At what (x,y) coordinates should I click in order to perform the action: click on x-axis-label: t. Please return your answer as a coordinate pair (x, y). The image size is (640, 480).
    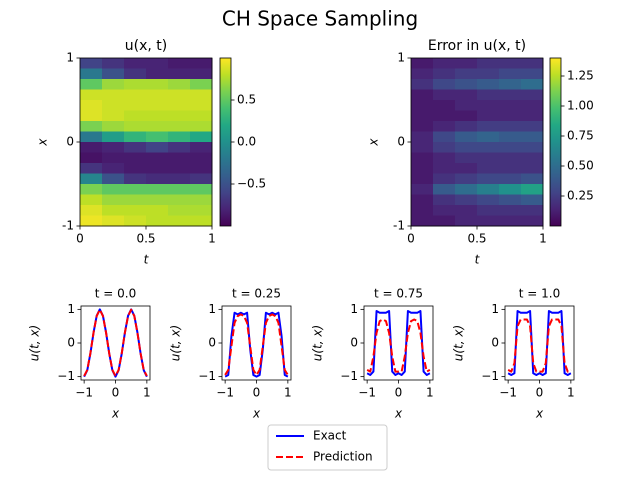
    Looking at the image, I should click on (478, 260).